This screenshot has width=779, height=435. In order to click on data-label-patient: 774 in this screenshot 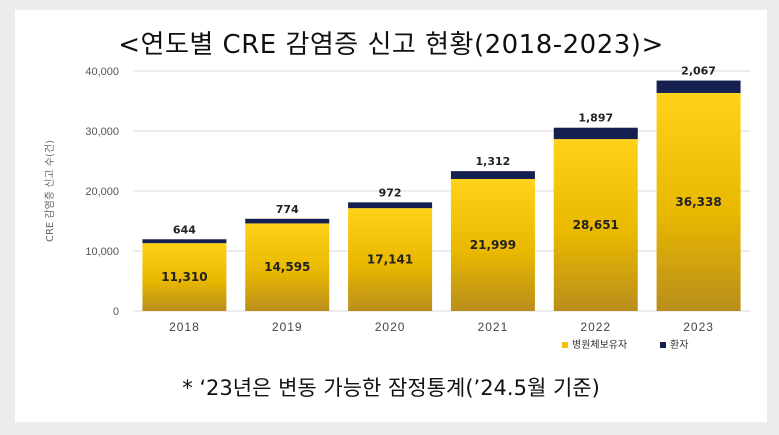, I will do `click(287, 209)`.